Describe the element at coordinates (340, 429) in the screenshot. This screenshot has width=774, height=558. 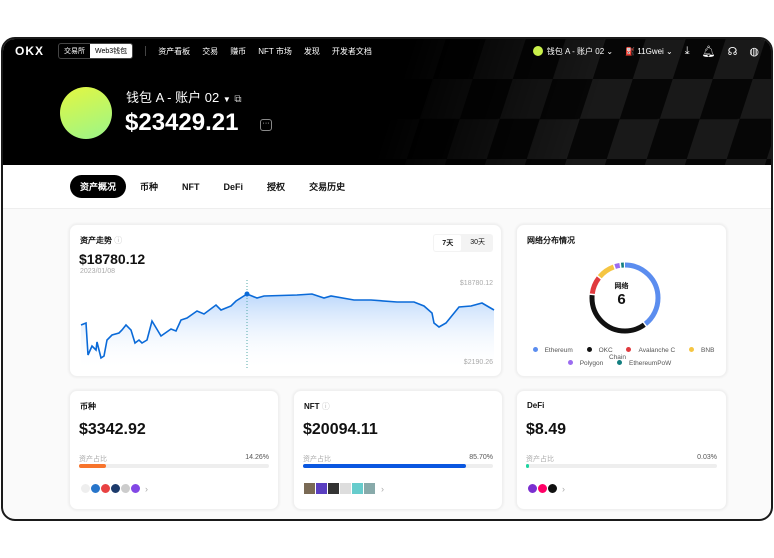
I see `nft-value: $20094.11` at that location.